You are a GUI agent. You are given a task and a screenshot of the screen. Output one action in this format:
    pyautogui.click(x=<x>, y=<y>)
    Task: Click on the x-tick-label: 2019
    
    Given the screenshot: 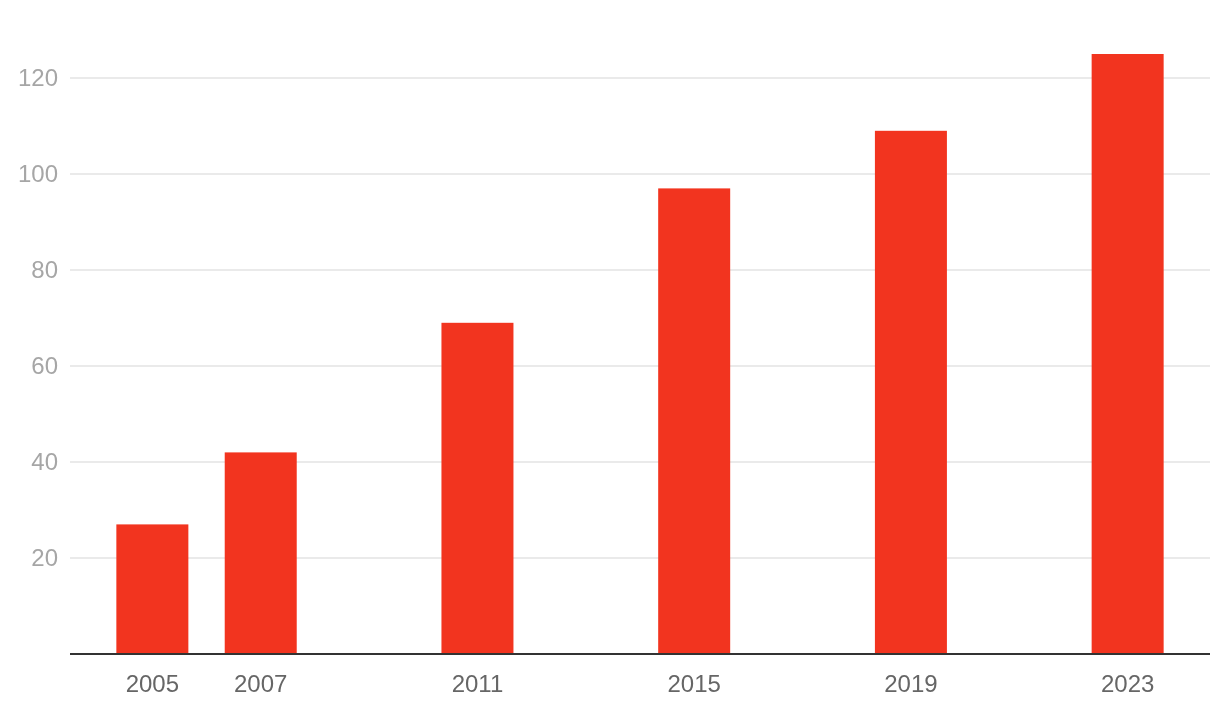 What is the action you would take?
    pyautogui.click(x=911, y=683)
    